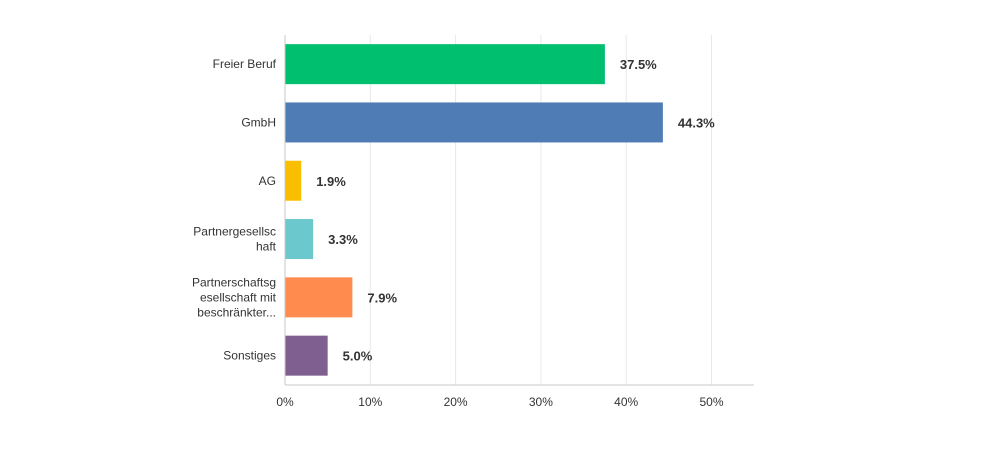 The width and height of the screenshot is (1000, 458). What do you see at coordinates (541, 402) in the screenshot?
I see `x-tick-label: 30%` at bounding box center [541, 402].